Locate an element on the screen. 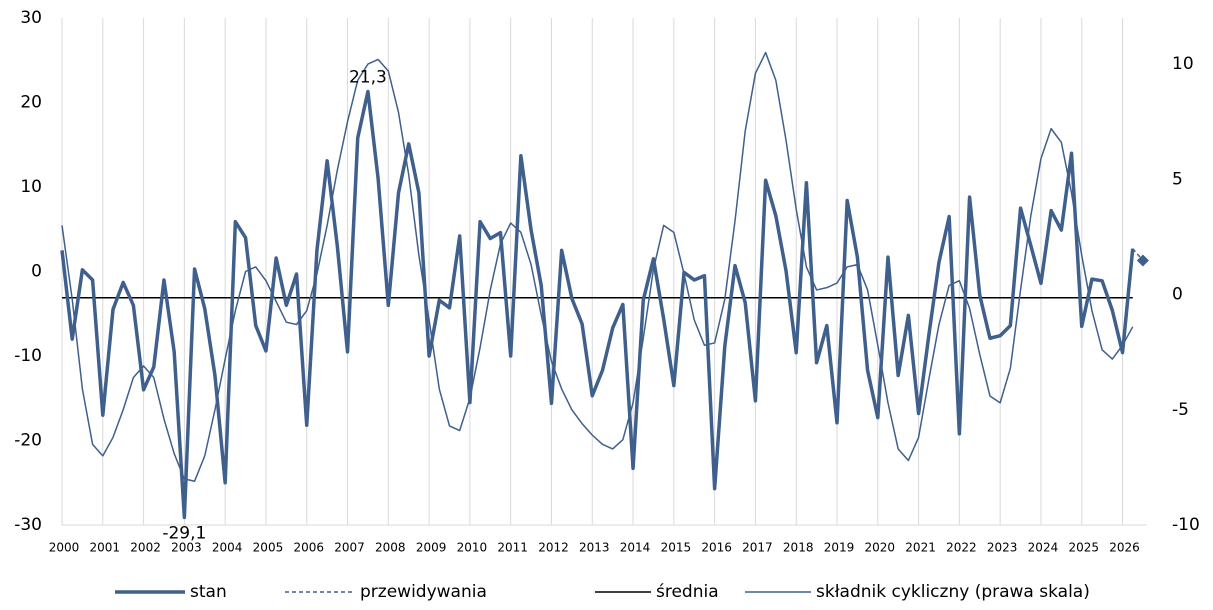 The width and height of the screenshot is (1213, 610). y2-tick-label: 0 is located at coordinates (1177, 295).